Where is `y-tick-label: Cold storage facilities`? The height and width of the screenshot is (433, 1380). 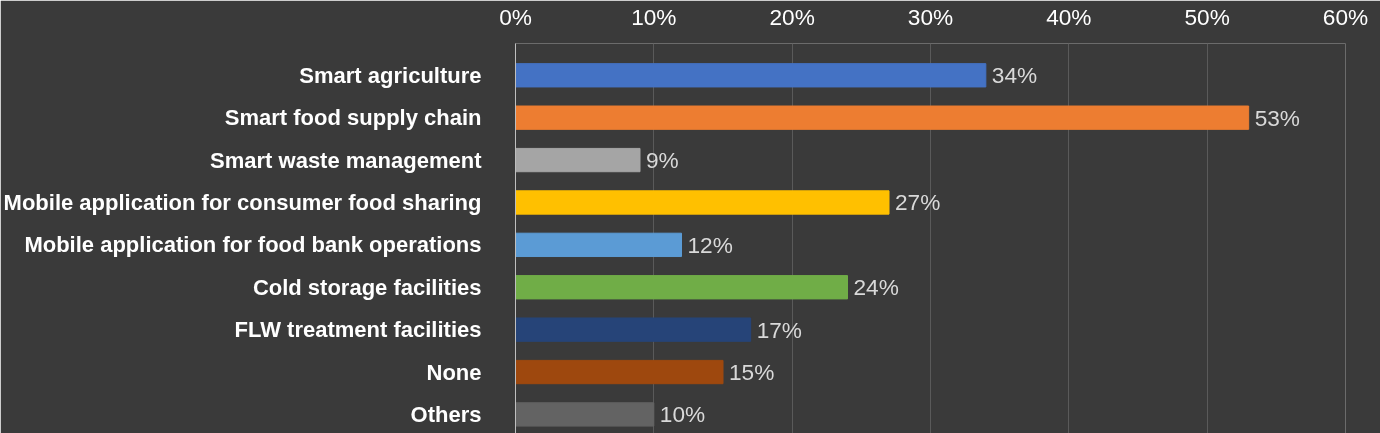
y-tick-label: Cold storage facilities is located at coordinates (367, 287).